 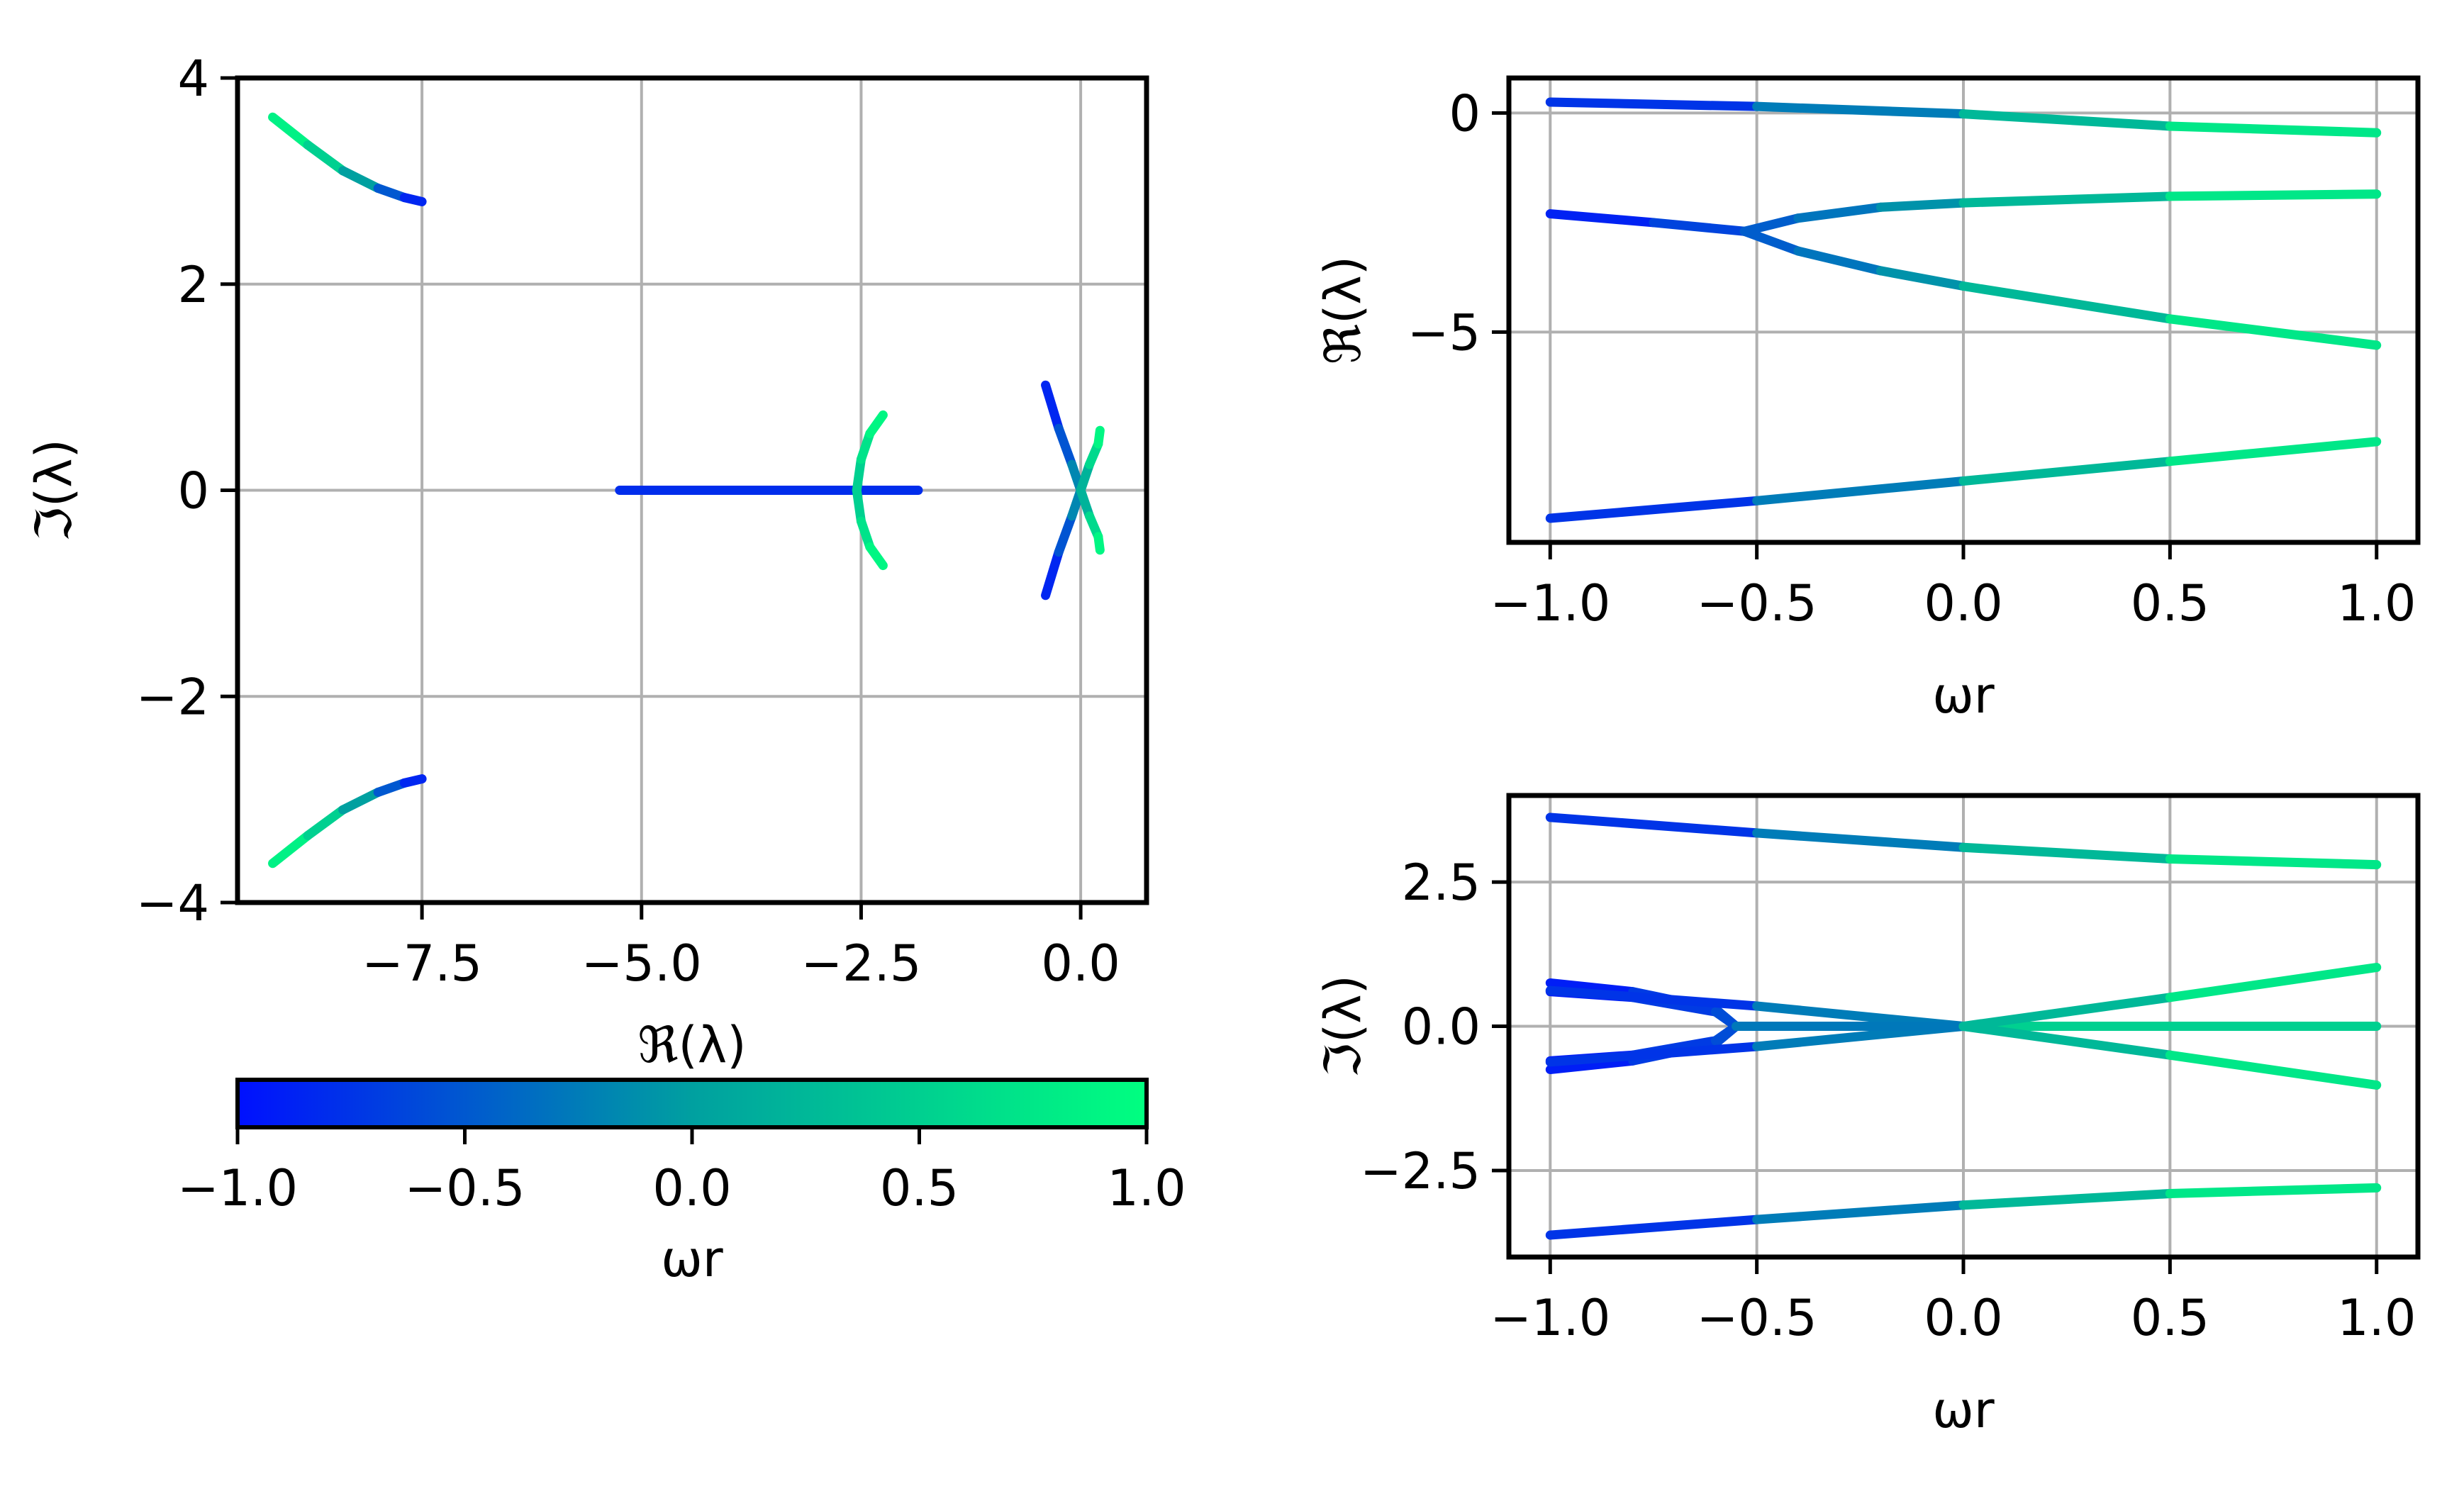 I want to click on real-part-xtick-label-0: −1.0, so click(x=1550, y=603).